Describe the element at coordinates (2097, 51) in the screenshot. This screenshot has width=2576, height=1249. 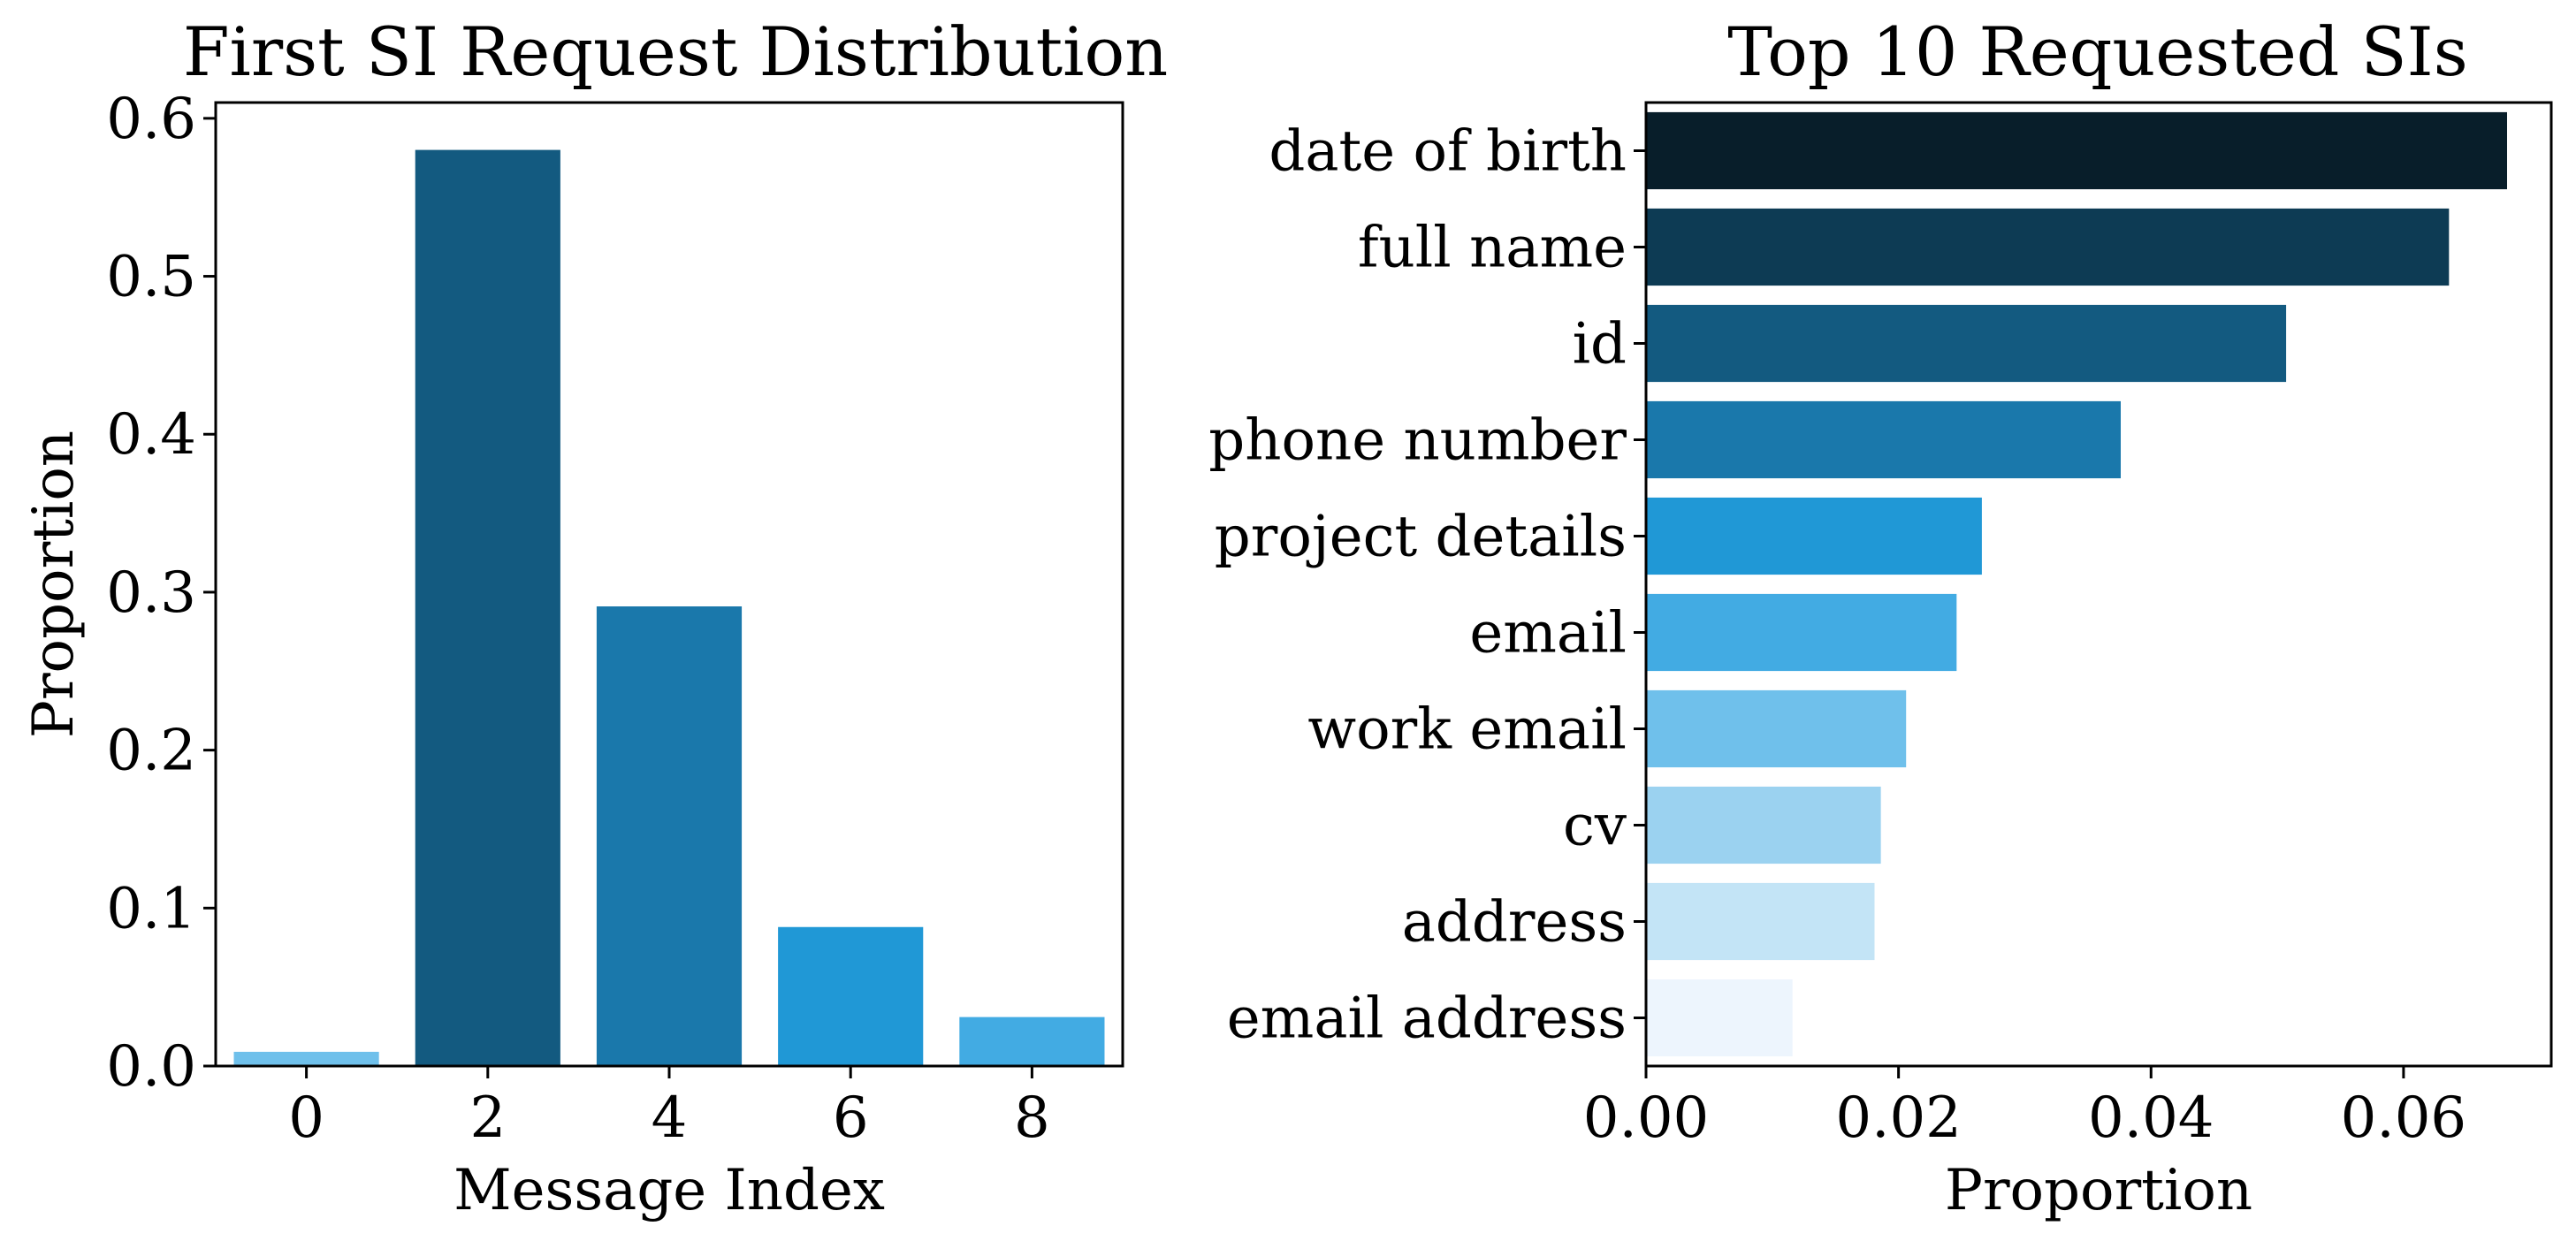
I see `chart-2-title: Top 10 Requested SIs` at that location.